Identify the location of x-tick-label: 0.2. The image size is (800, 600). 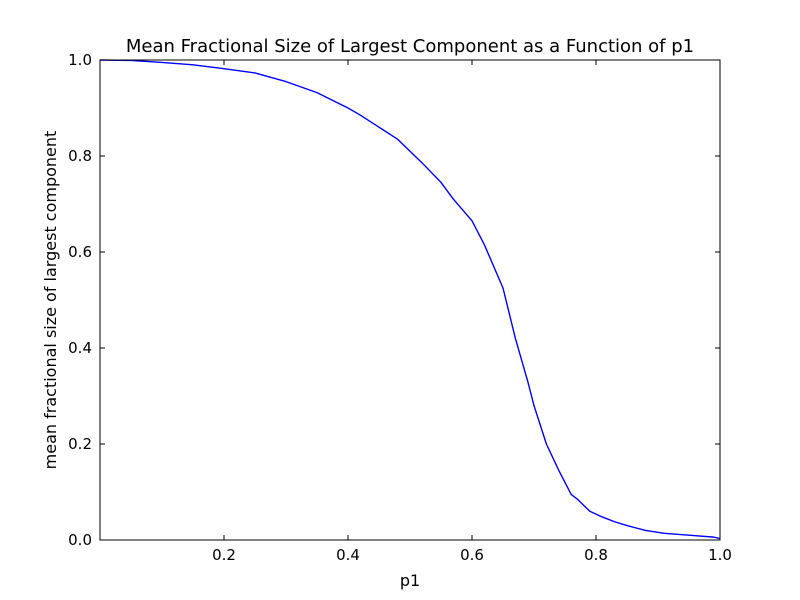
(224, 555).